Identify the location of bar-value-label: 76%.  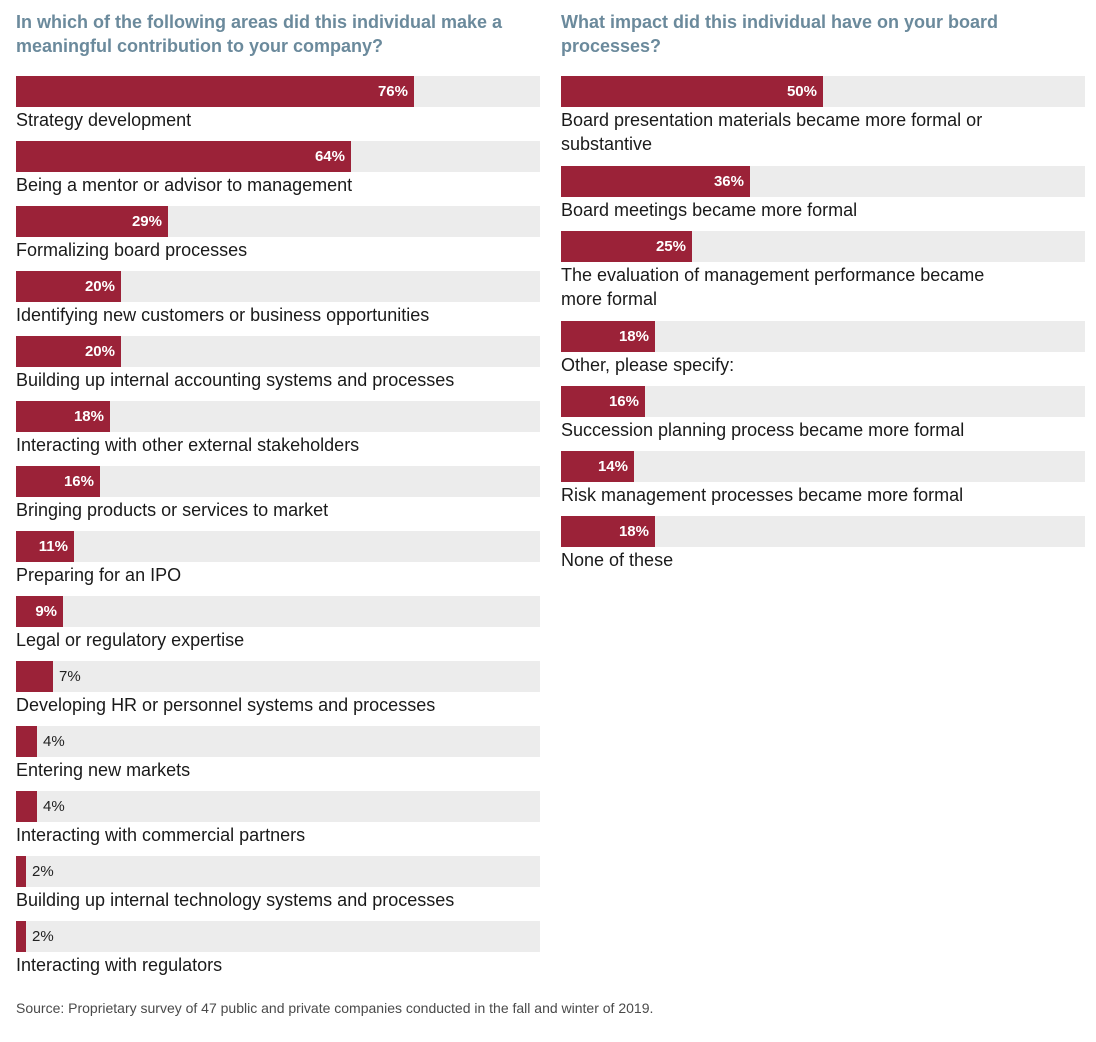
(392, 91).